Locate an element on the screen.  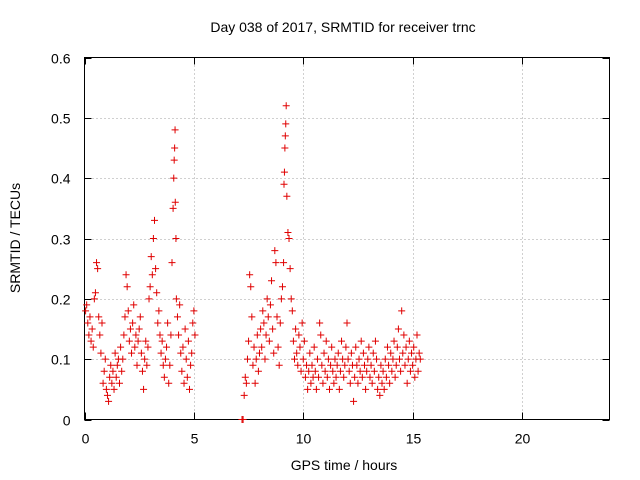
x-tick-label: 20 is located at coordinates (523, 439).